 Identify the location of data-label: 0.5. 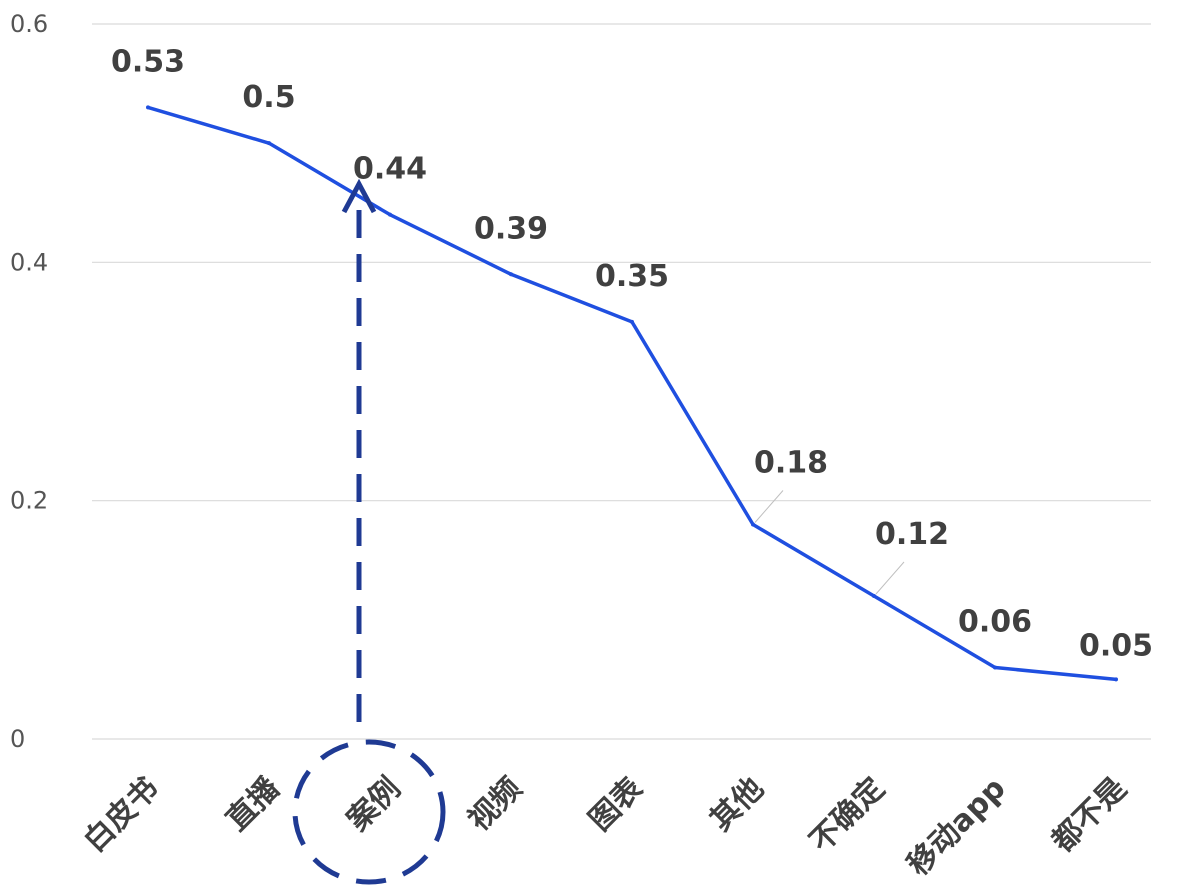
(268, 97).